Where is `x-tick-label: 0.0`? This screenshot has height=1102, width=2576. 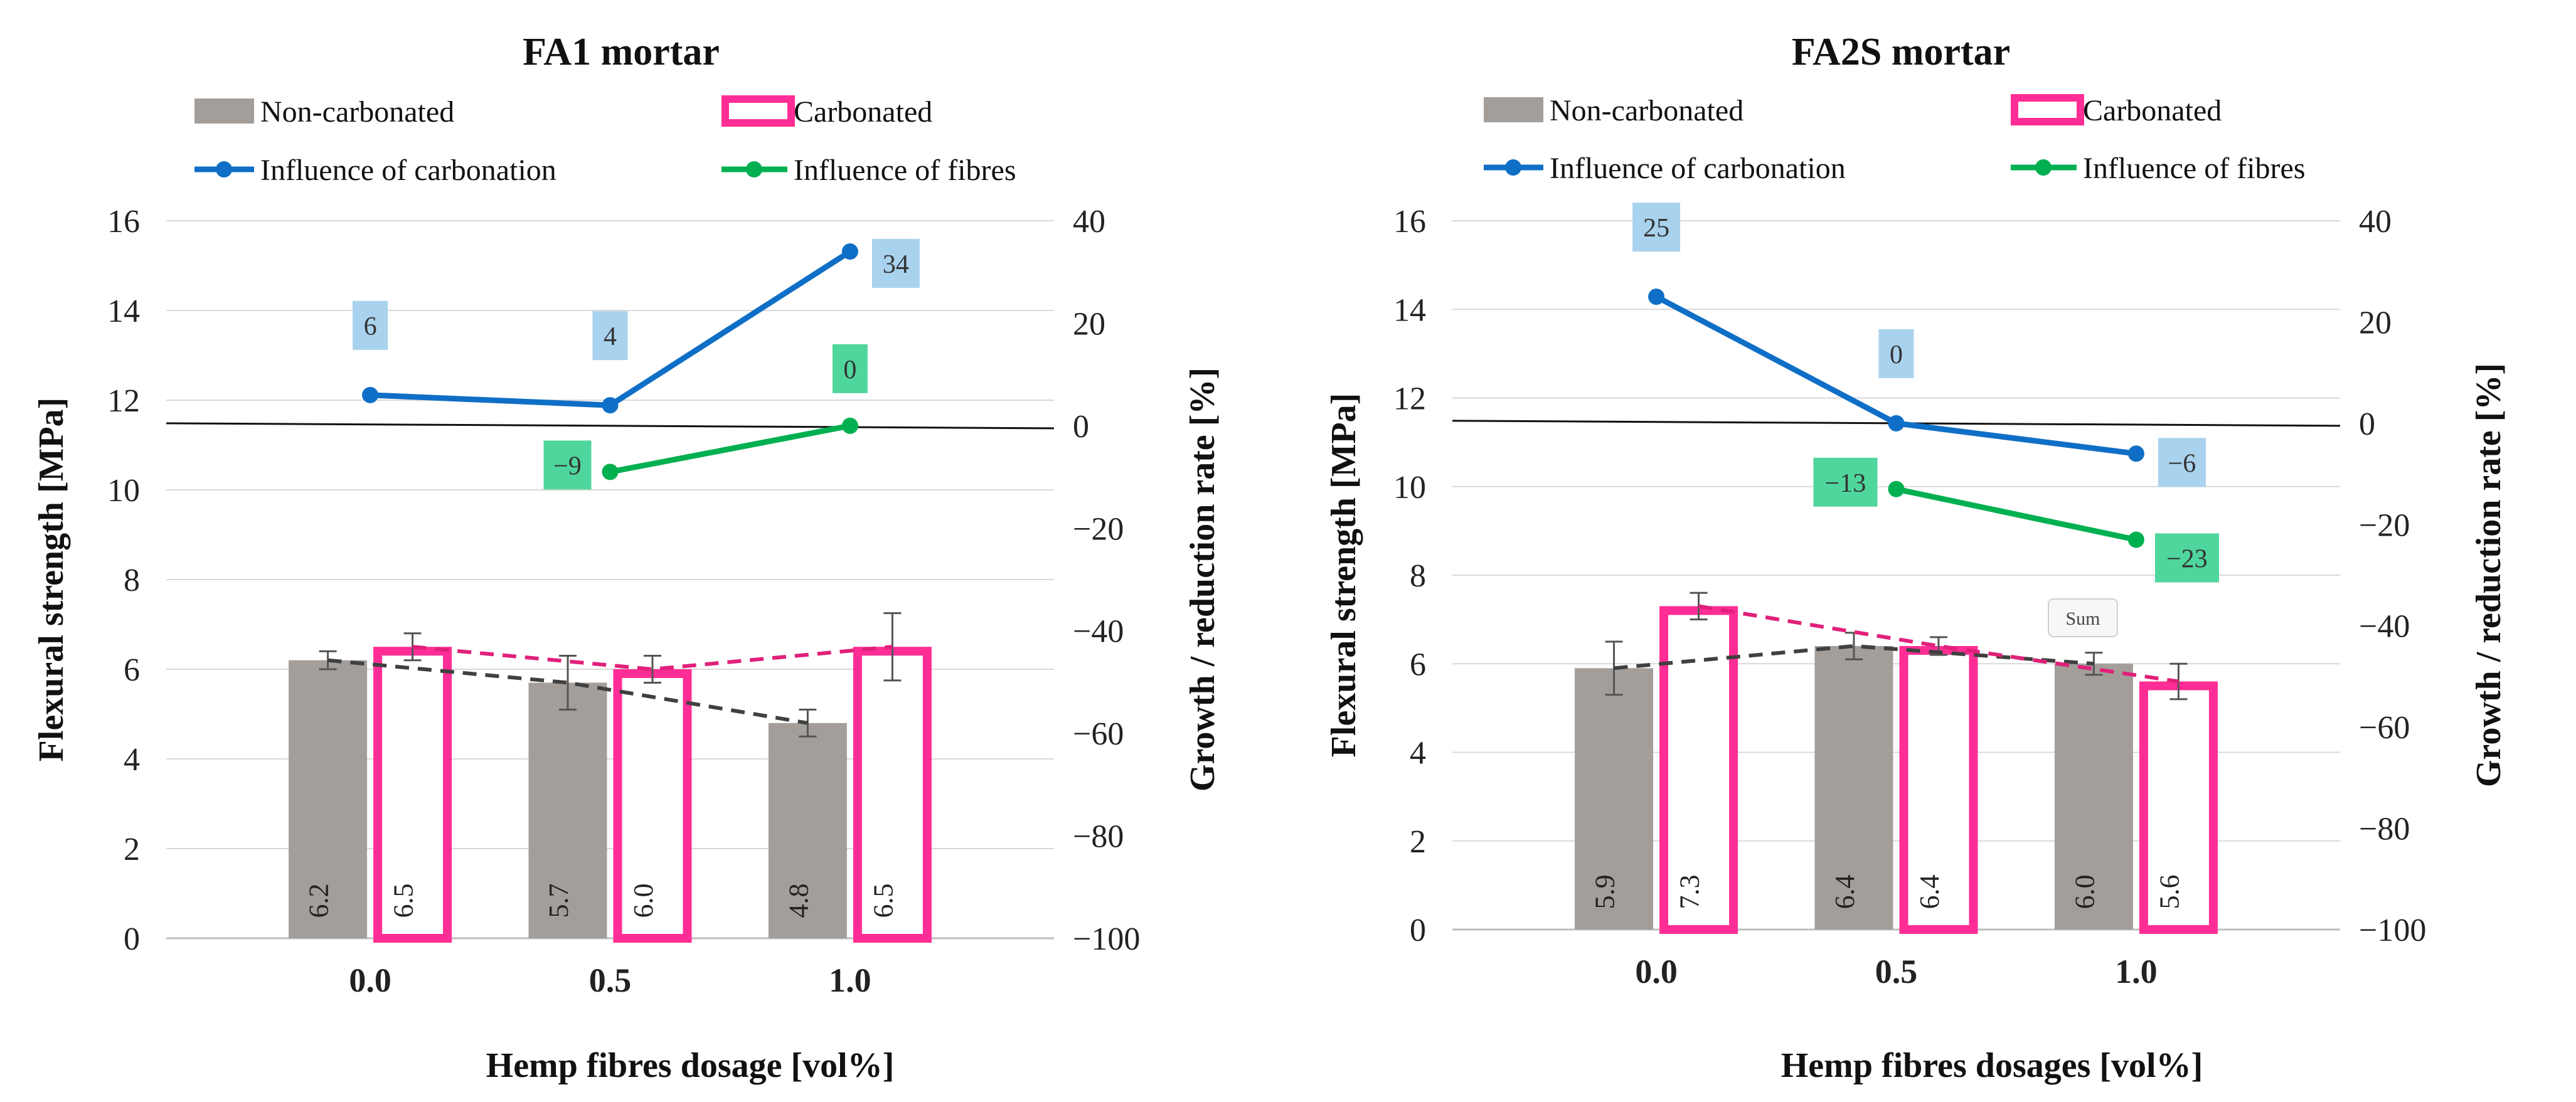
x-tick-label: 0.0 is located at coordinates (370, 980).